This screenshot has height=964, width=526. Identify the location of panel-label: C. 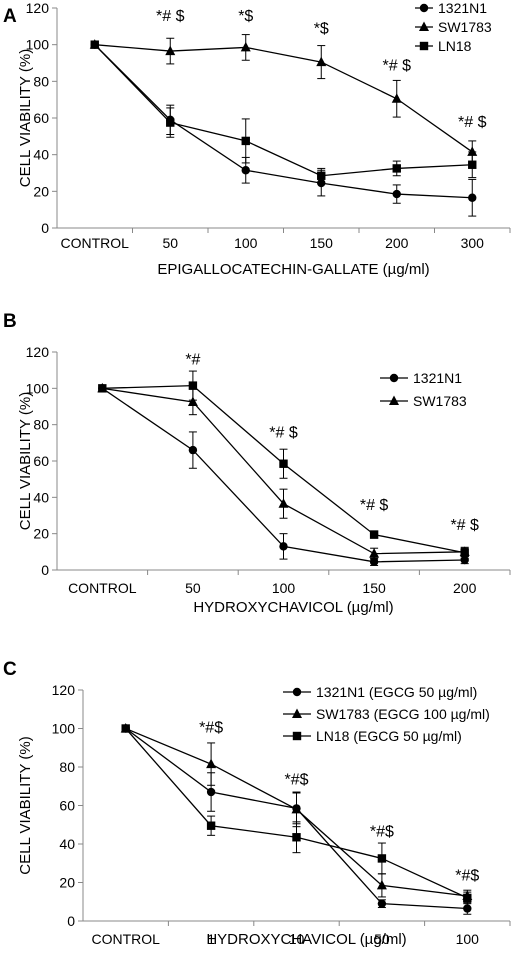
(10, 669).